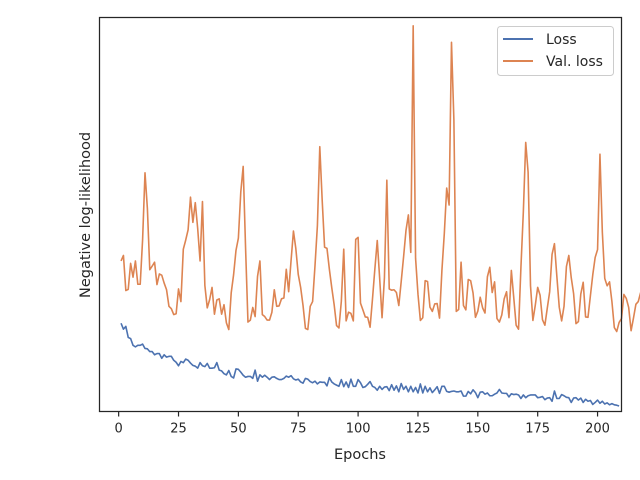 The width and height of the screenshot is (640, 480). I want to click on x-tick-label: 0, so click(119, 429).